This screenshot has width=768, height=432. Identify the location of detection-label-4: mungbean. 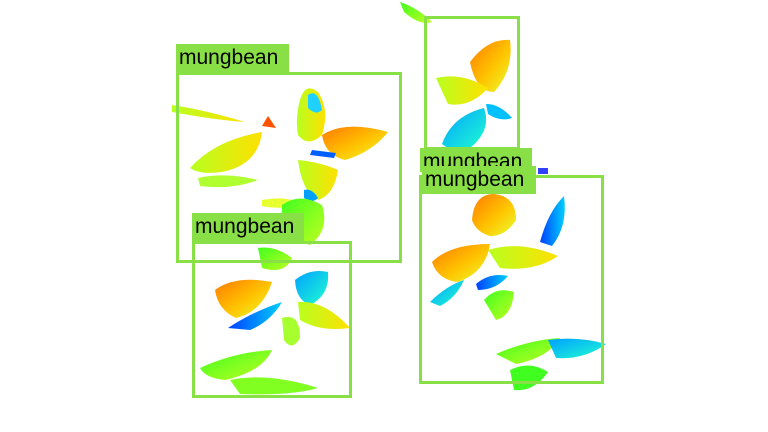
(479, 180).